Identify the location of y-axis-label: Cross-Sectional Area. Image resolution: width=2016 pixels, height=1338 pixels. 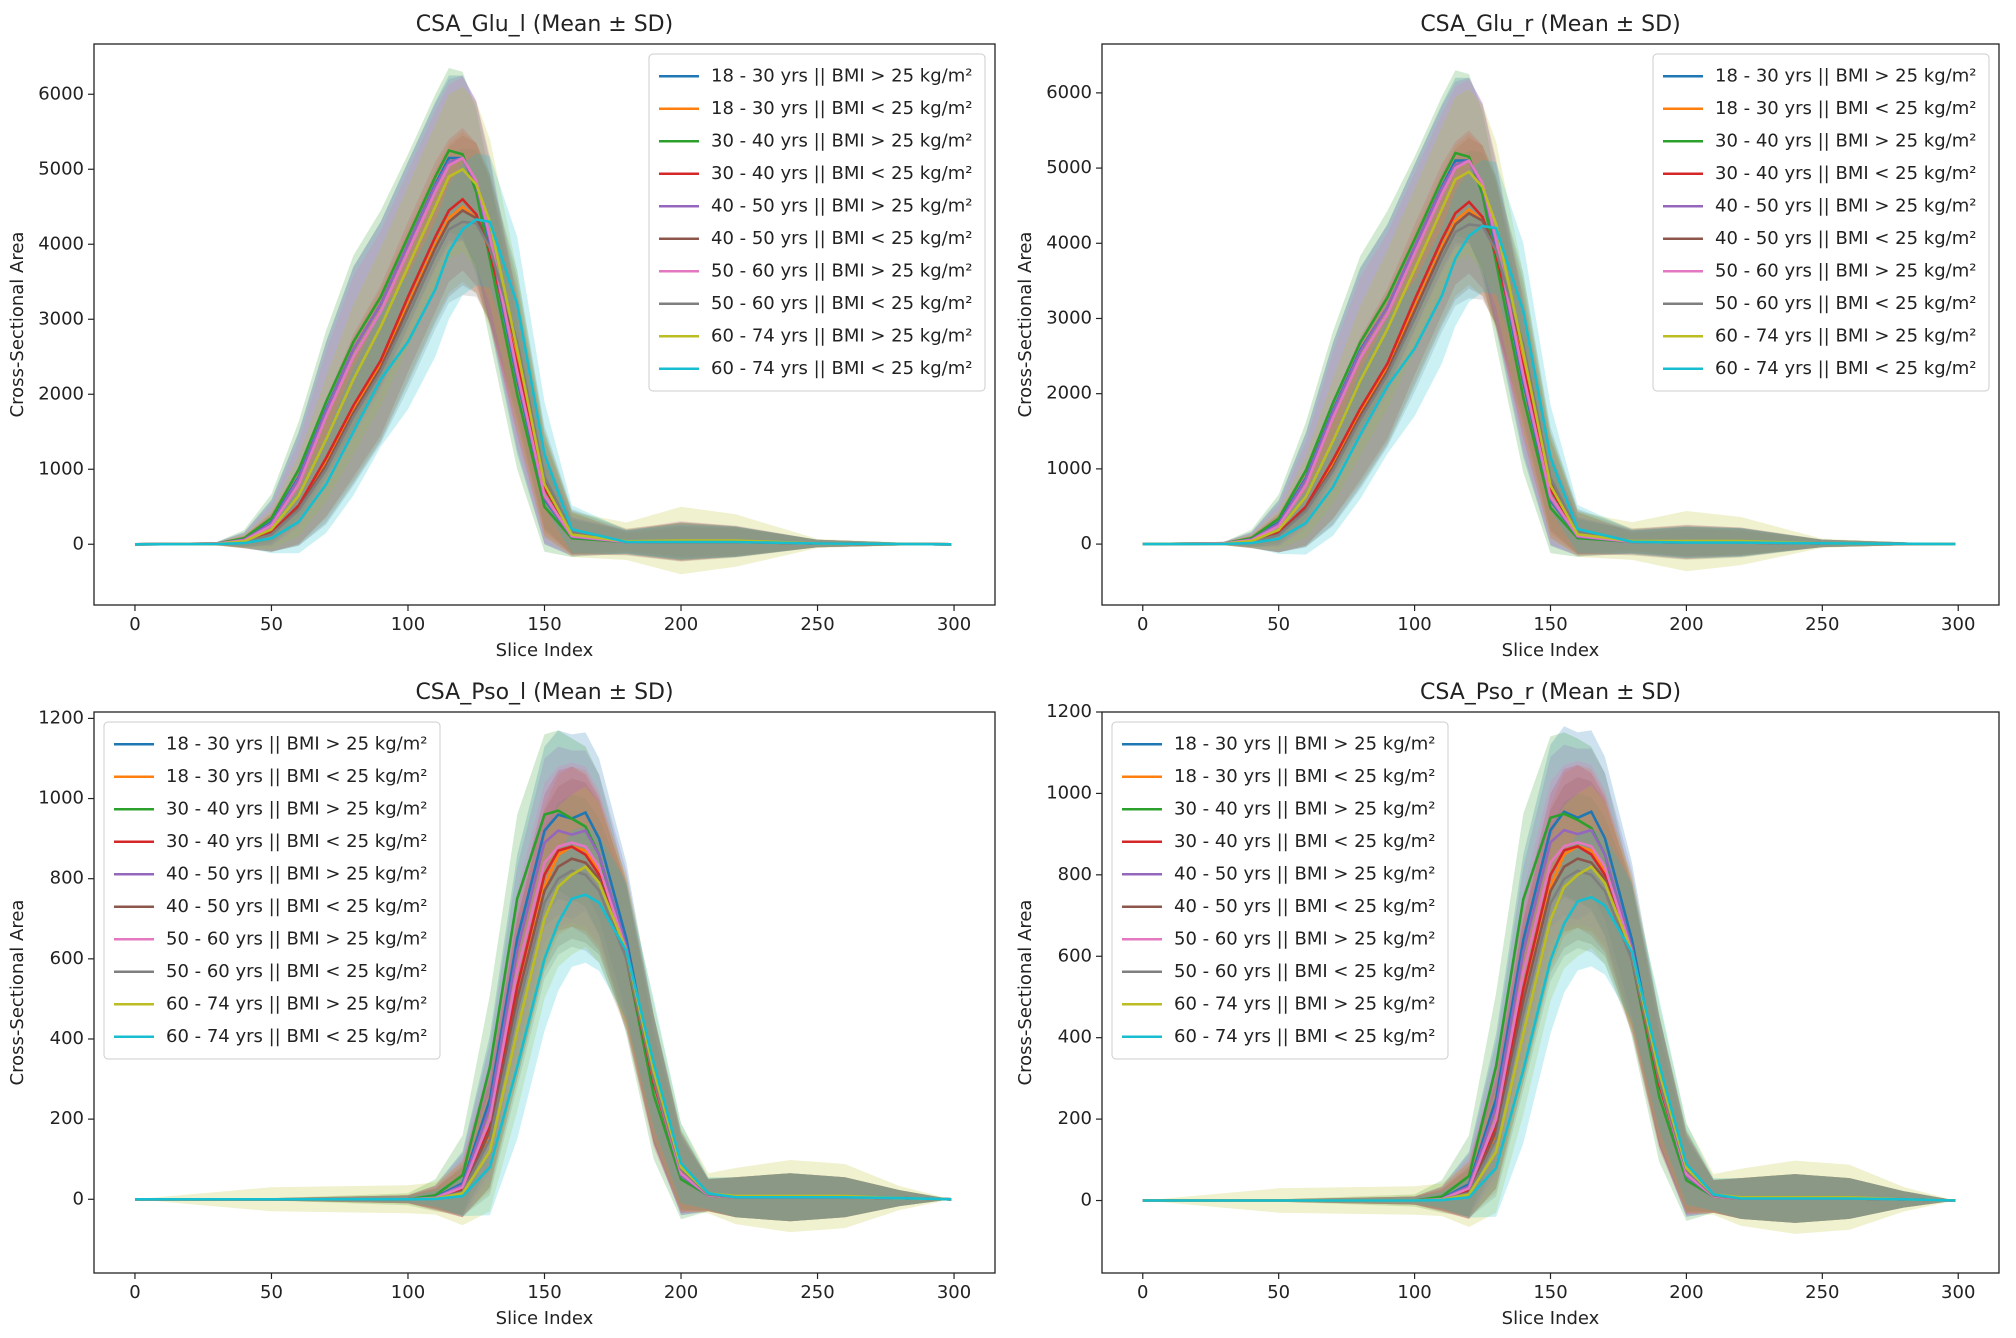
(17, 325).